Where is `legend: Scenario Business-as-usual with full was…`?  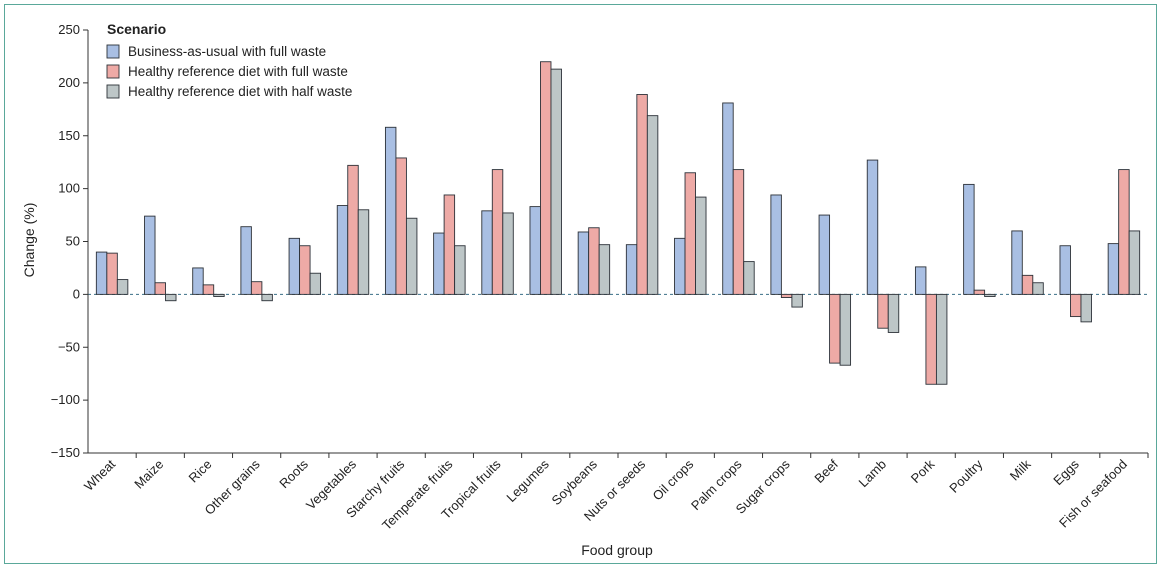 legend: Scenario Business-as-usual with full was… is located at coordinates (229, 60).